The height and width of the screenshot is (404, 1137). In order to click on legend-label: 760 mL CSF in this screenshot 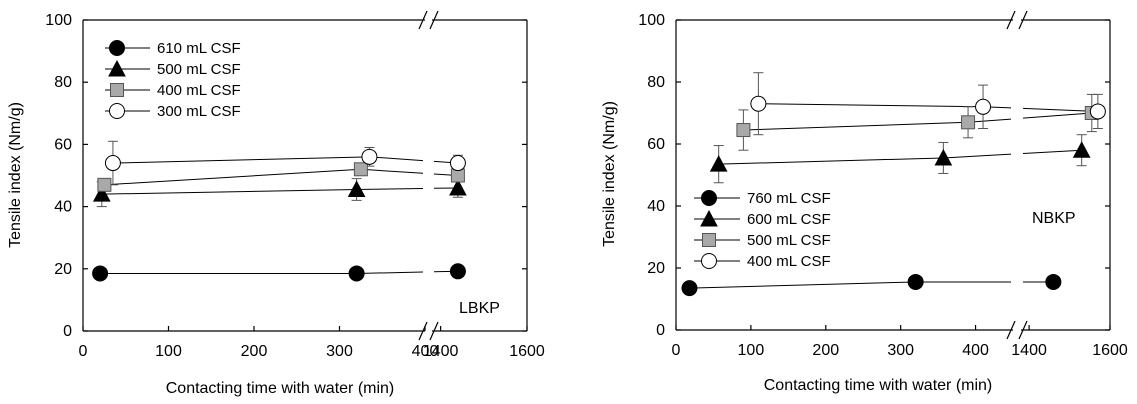, I will do `click(789, 198)`.